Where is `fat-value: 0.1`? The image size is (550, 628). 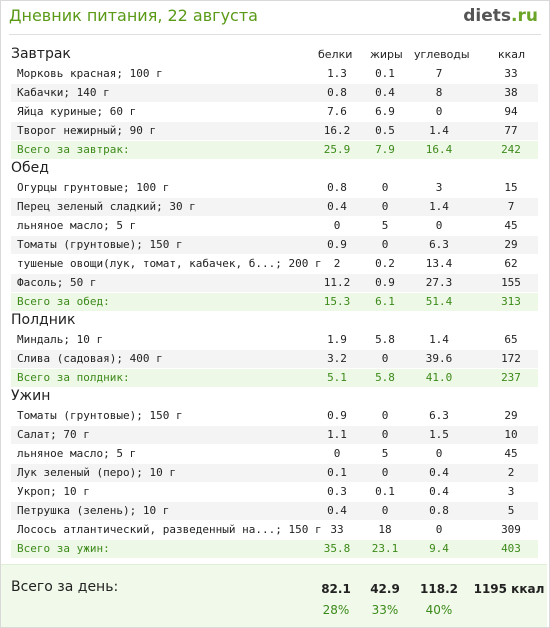 fat-value: 0.1 is located at coordinates (385, 491).